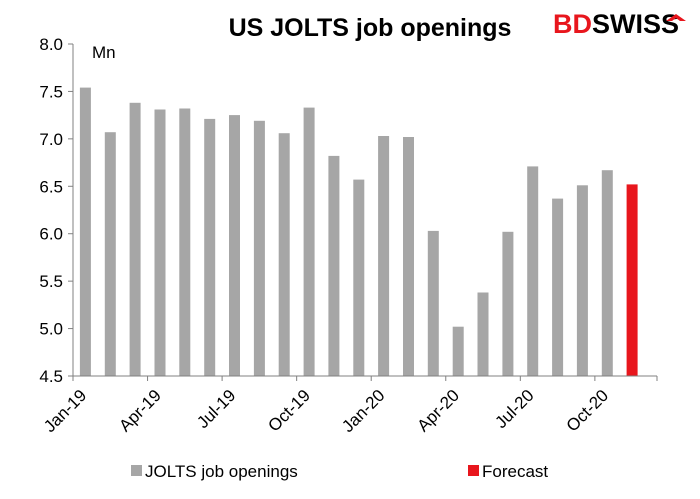  I want to click on y-axis-tick-labels: 4.5 5.0 5.5 6.0 6.5 7.0 7.5 8.0, so click(51, 210).